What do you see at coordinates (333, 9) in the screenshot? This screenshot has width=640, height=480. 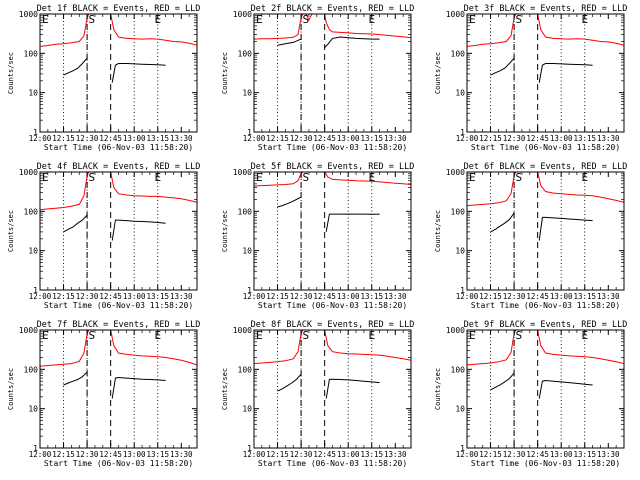 I see `panel-title: Det 2f BLACK = Events, RED = LLD` at bounding box center [333, 9].